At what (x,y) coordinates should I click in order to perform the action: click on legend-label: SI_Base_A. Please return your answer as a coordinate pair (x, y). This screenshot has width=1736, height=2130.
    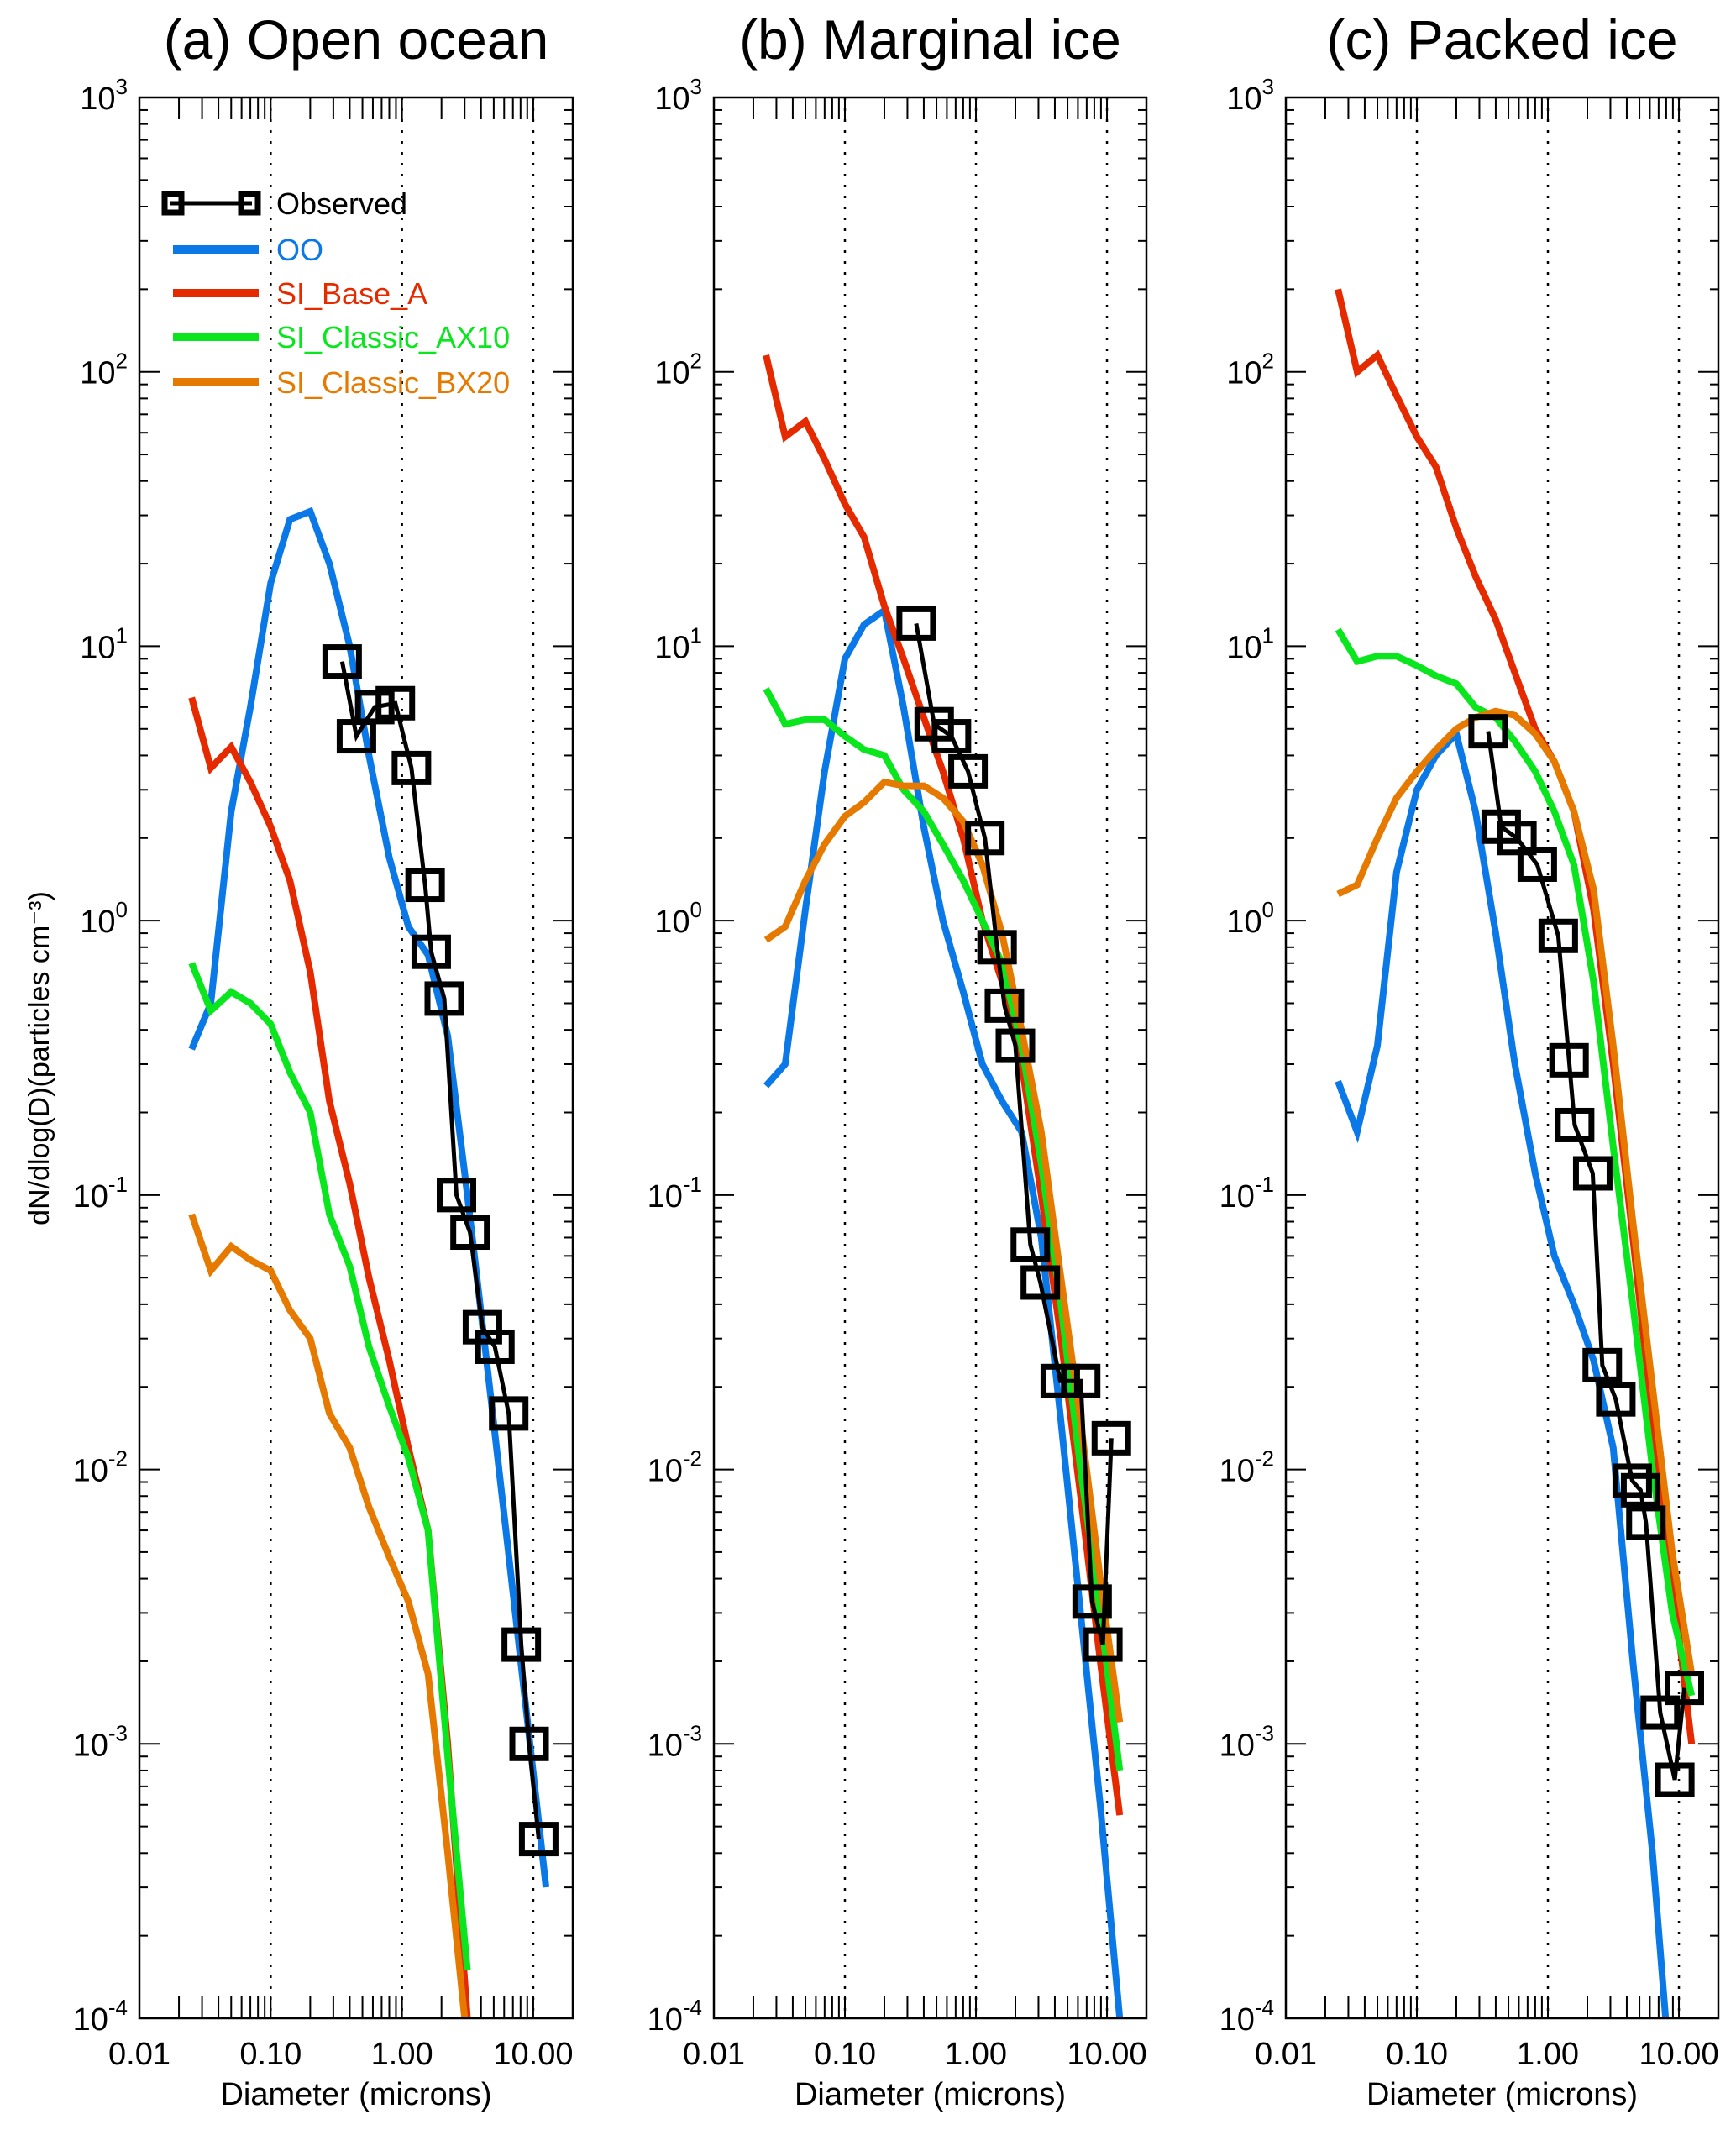
    Looking at the image, I should click on (351, 293).